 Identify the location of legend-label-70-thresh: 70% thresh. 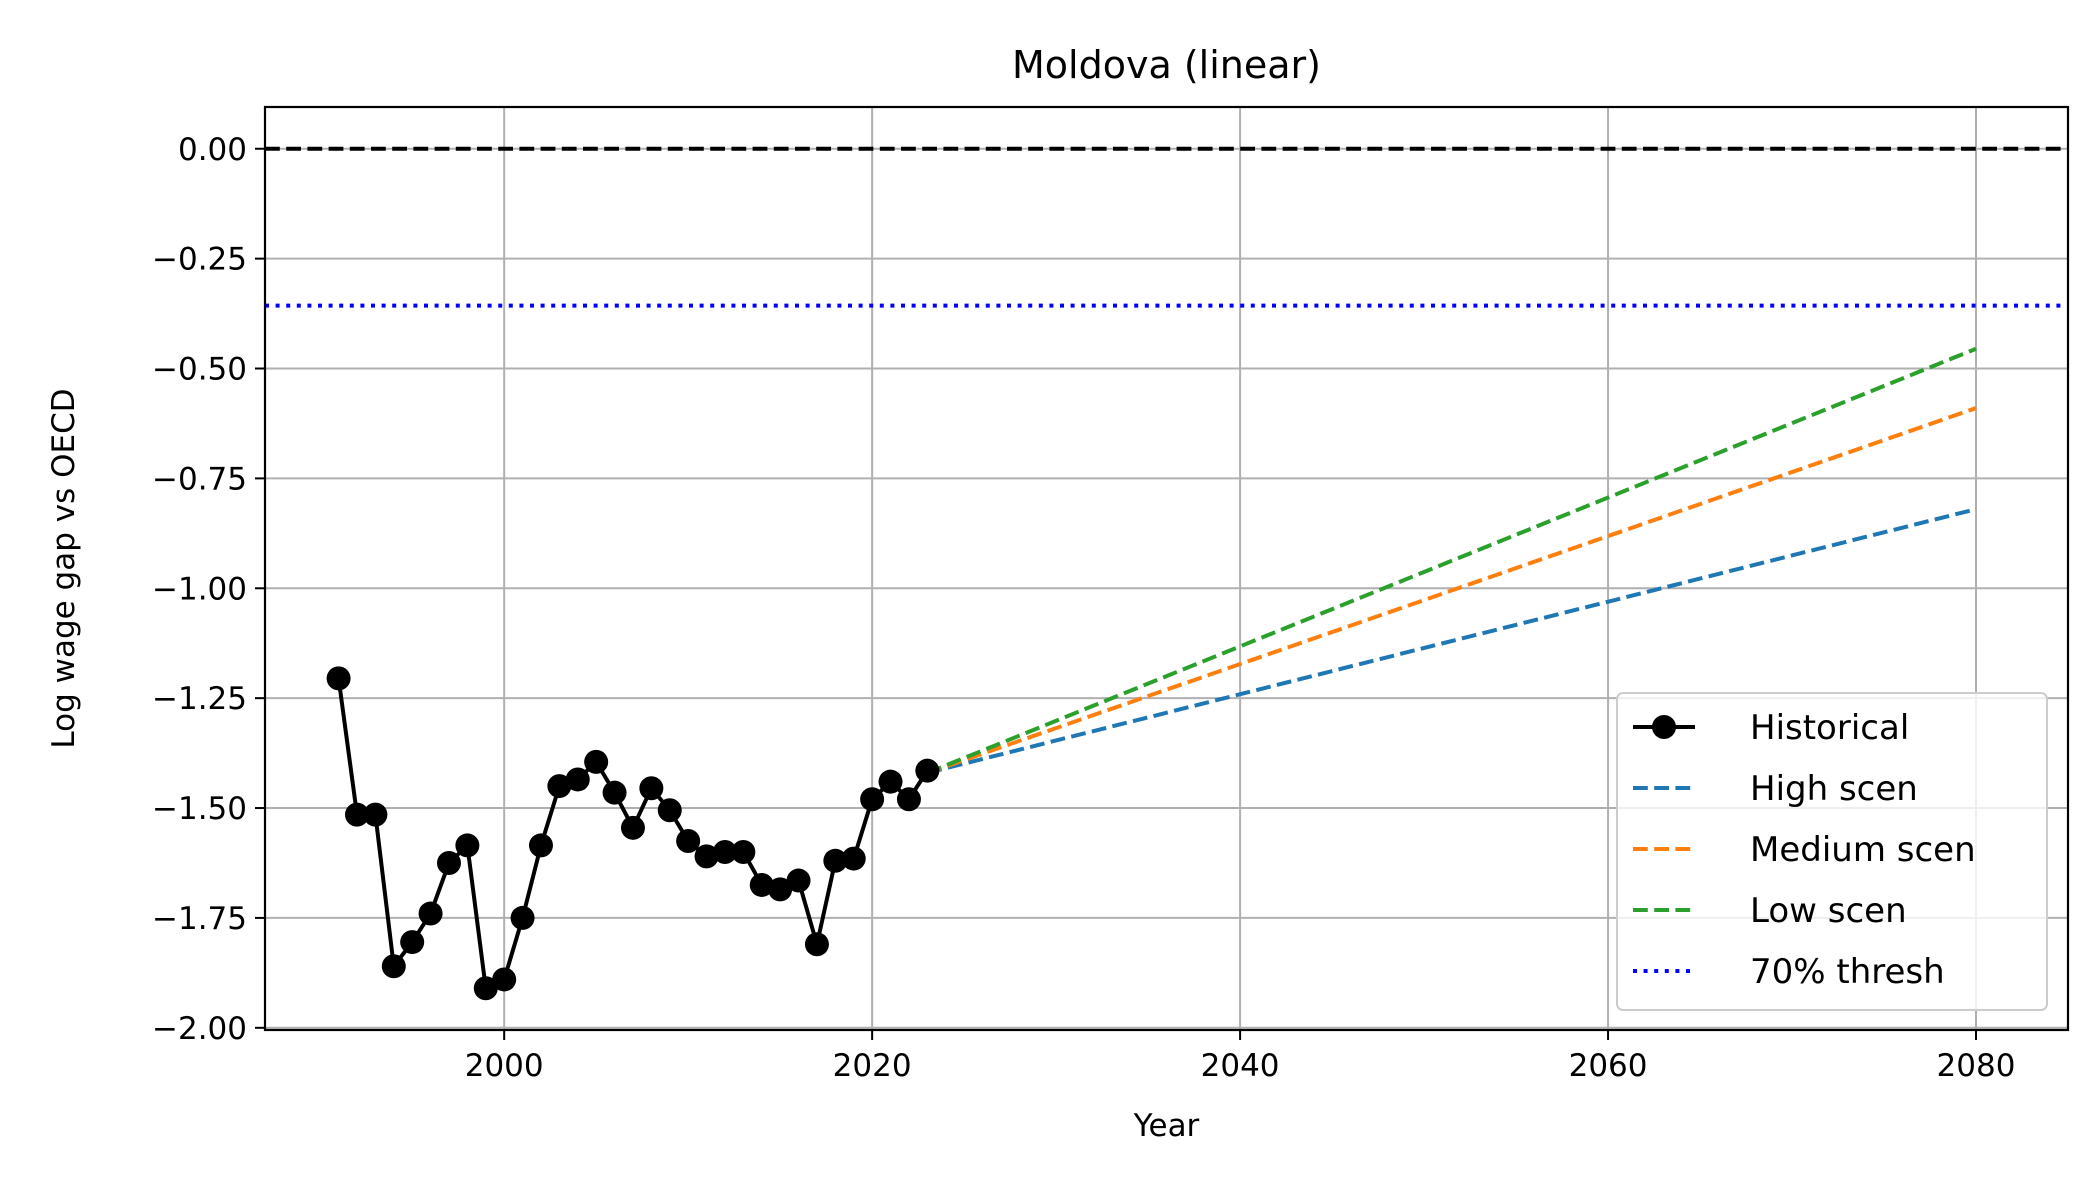
(1847, 972).